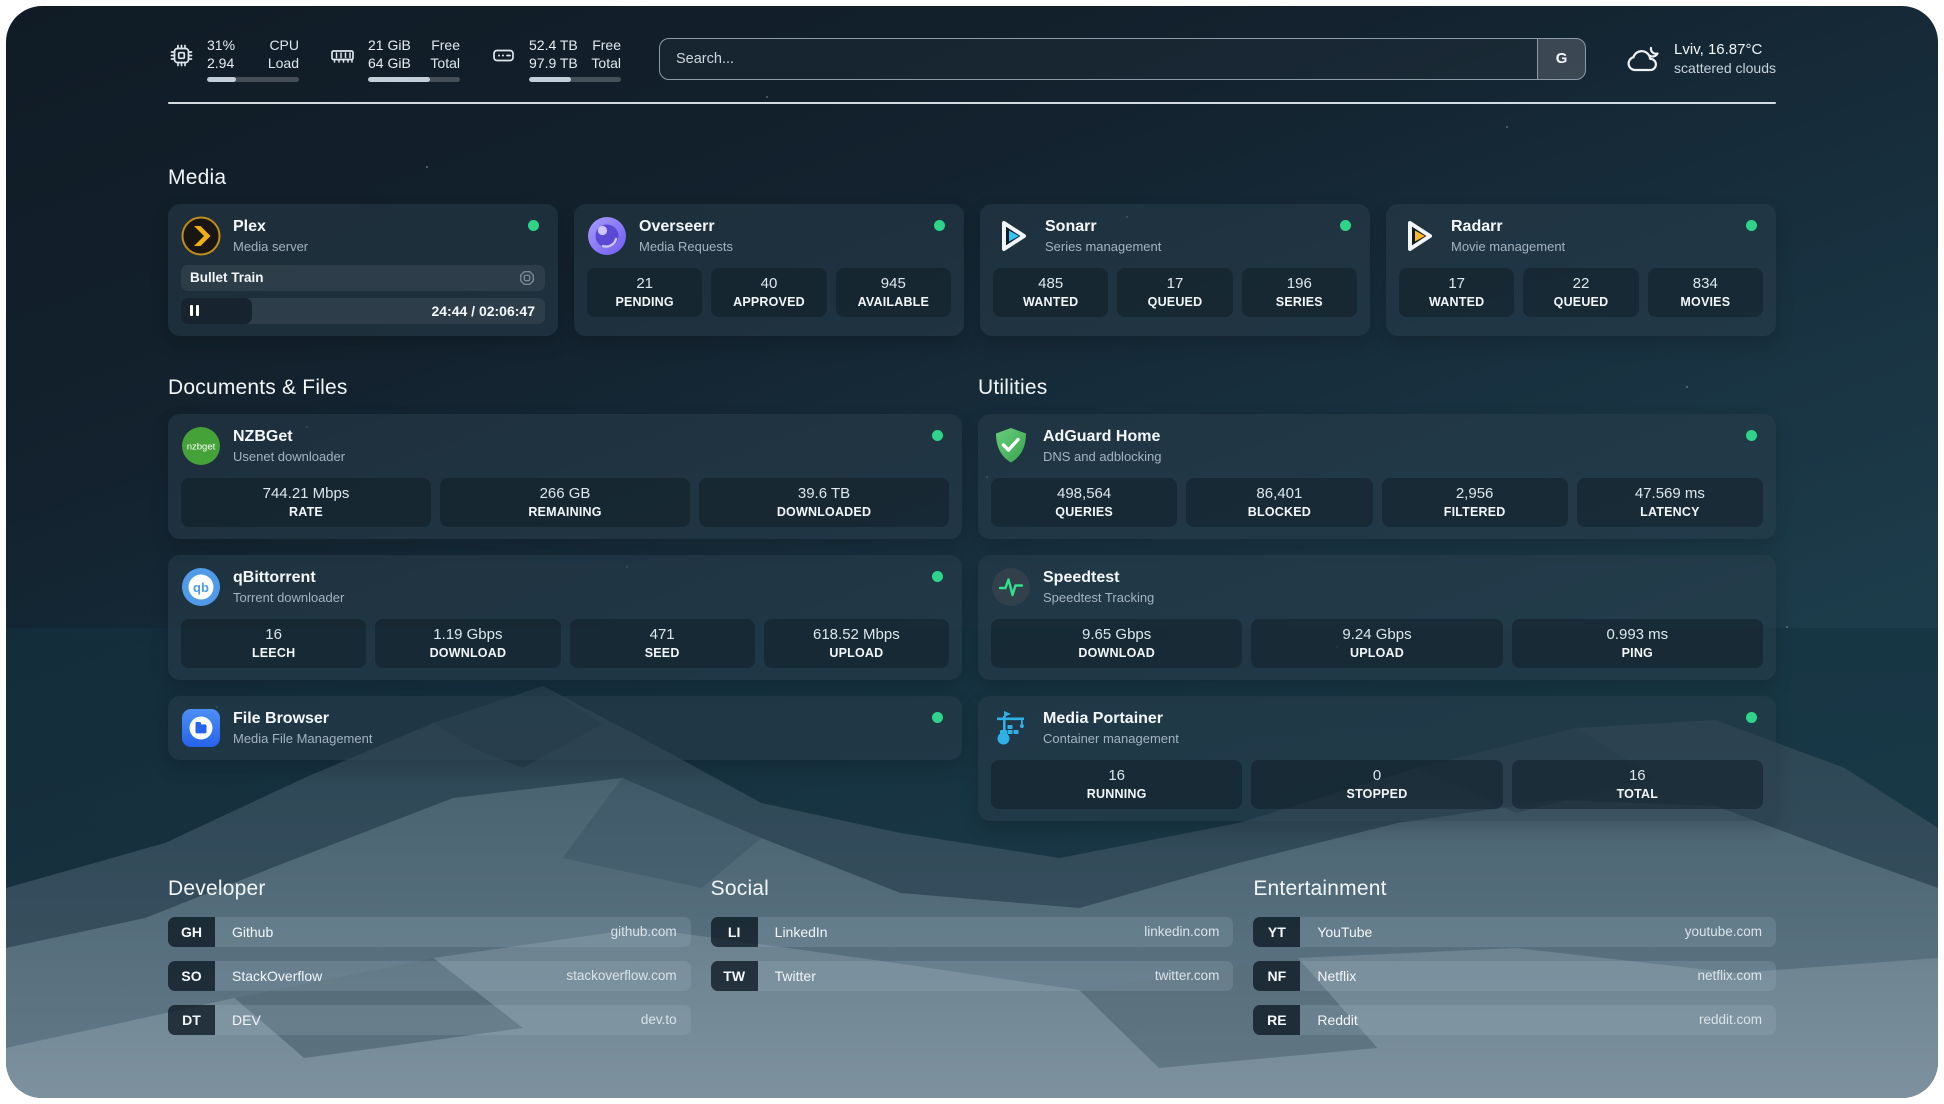 Image resolution: width=1944 pixels, height=1104 pixels. I want to click on bookmark-abbr: NF, so click(1277, 975).